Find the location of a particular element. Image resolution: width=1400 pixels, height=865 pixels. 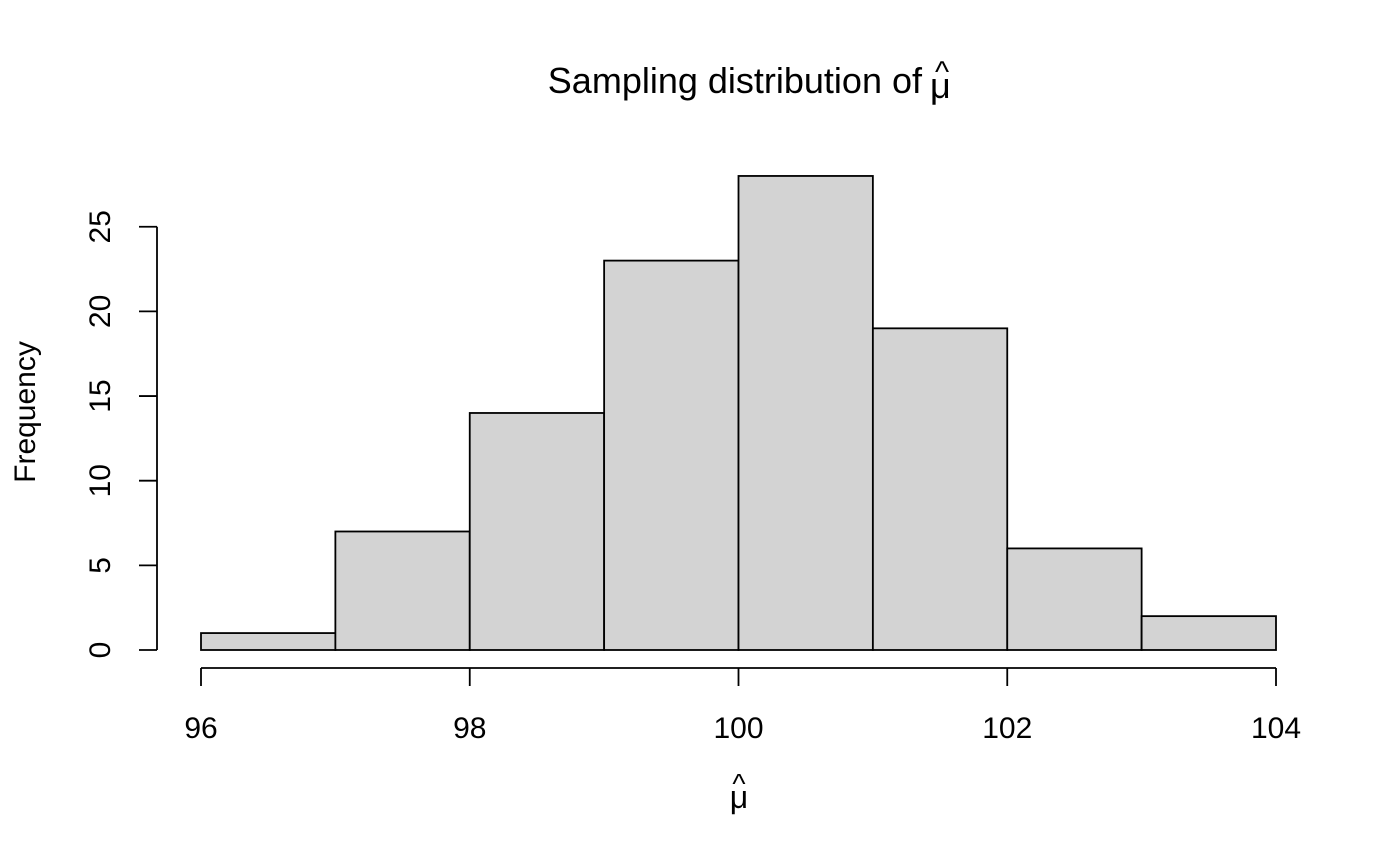

y-tick-label: 0 is located at coordinates (100, 650).